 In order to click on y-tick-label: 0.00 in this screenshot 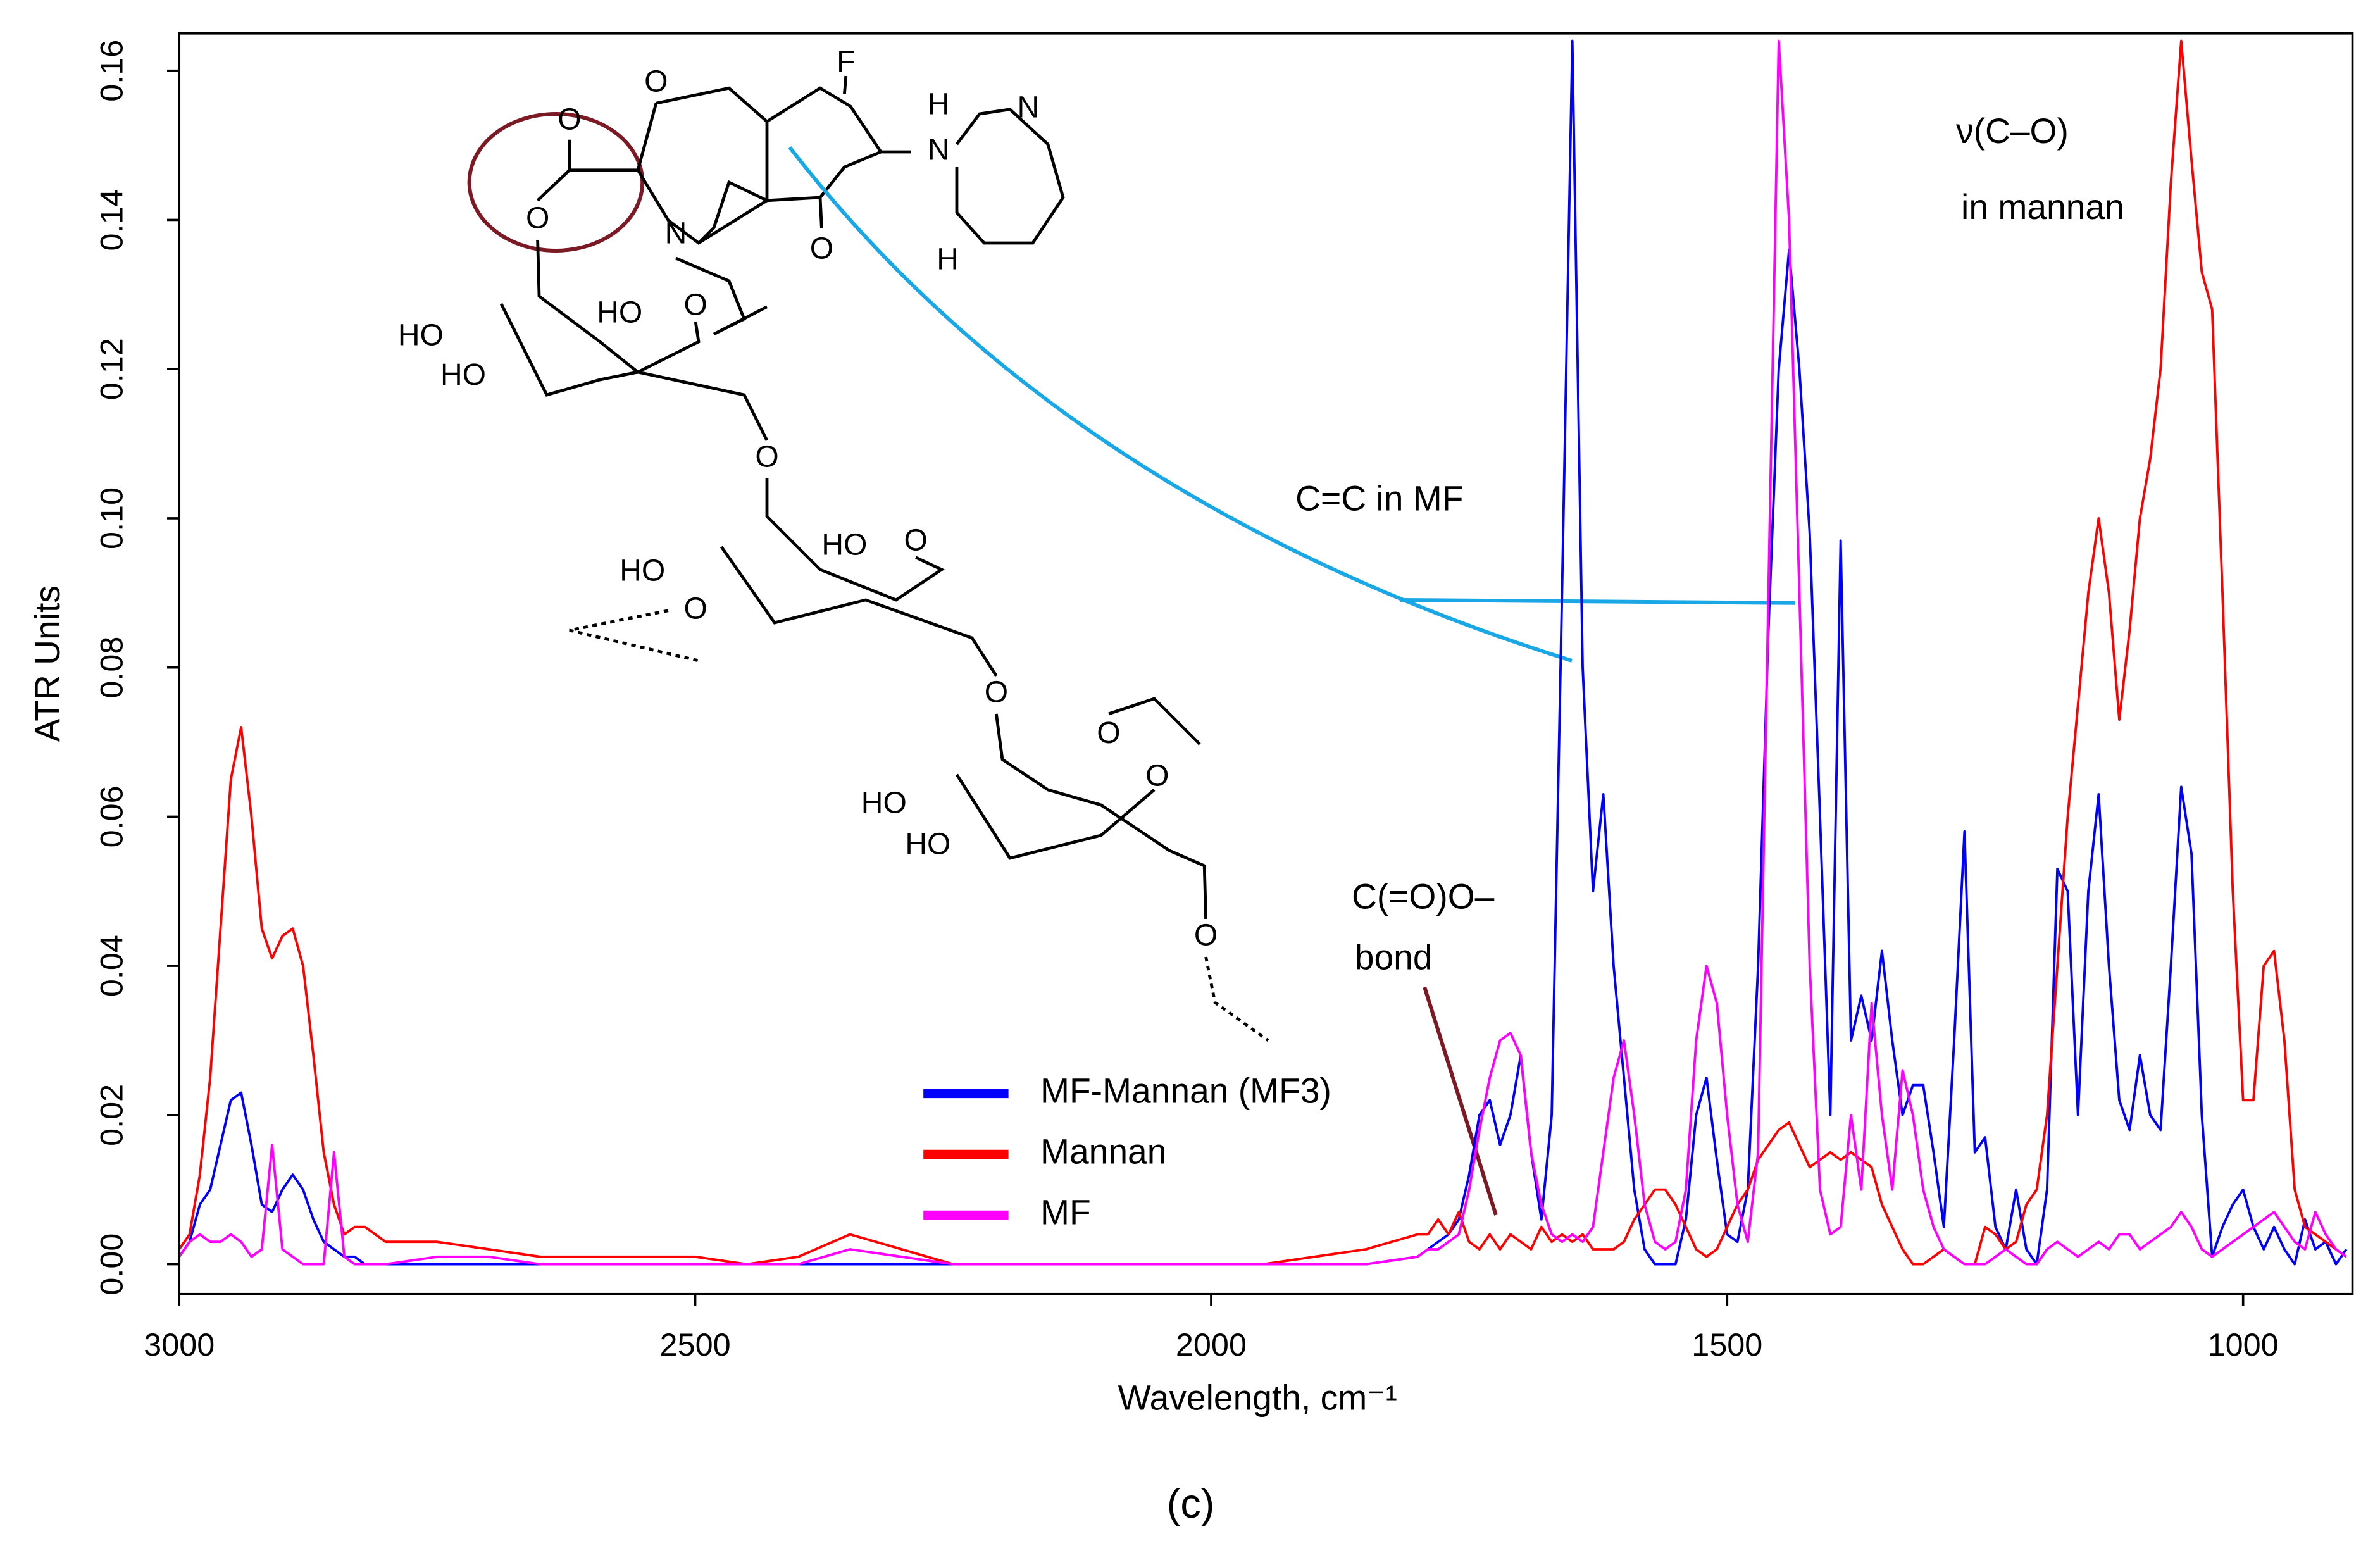, I will do `click(111, 1264)`.